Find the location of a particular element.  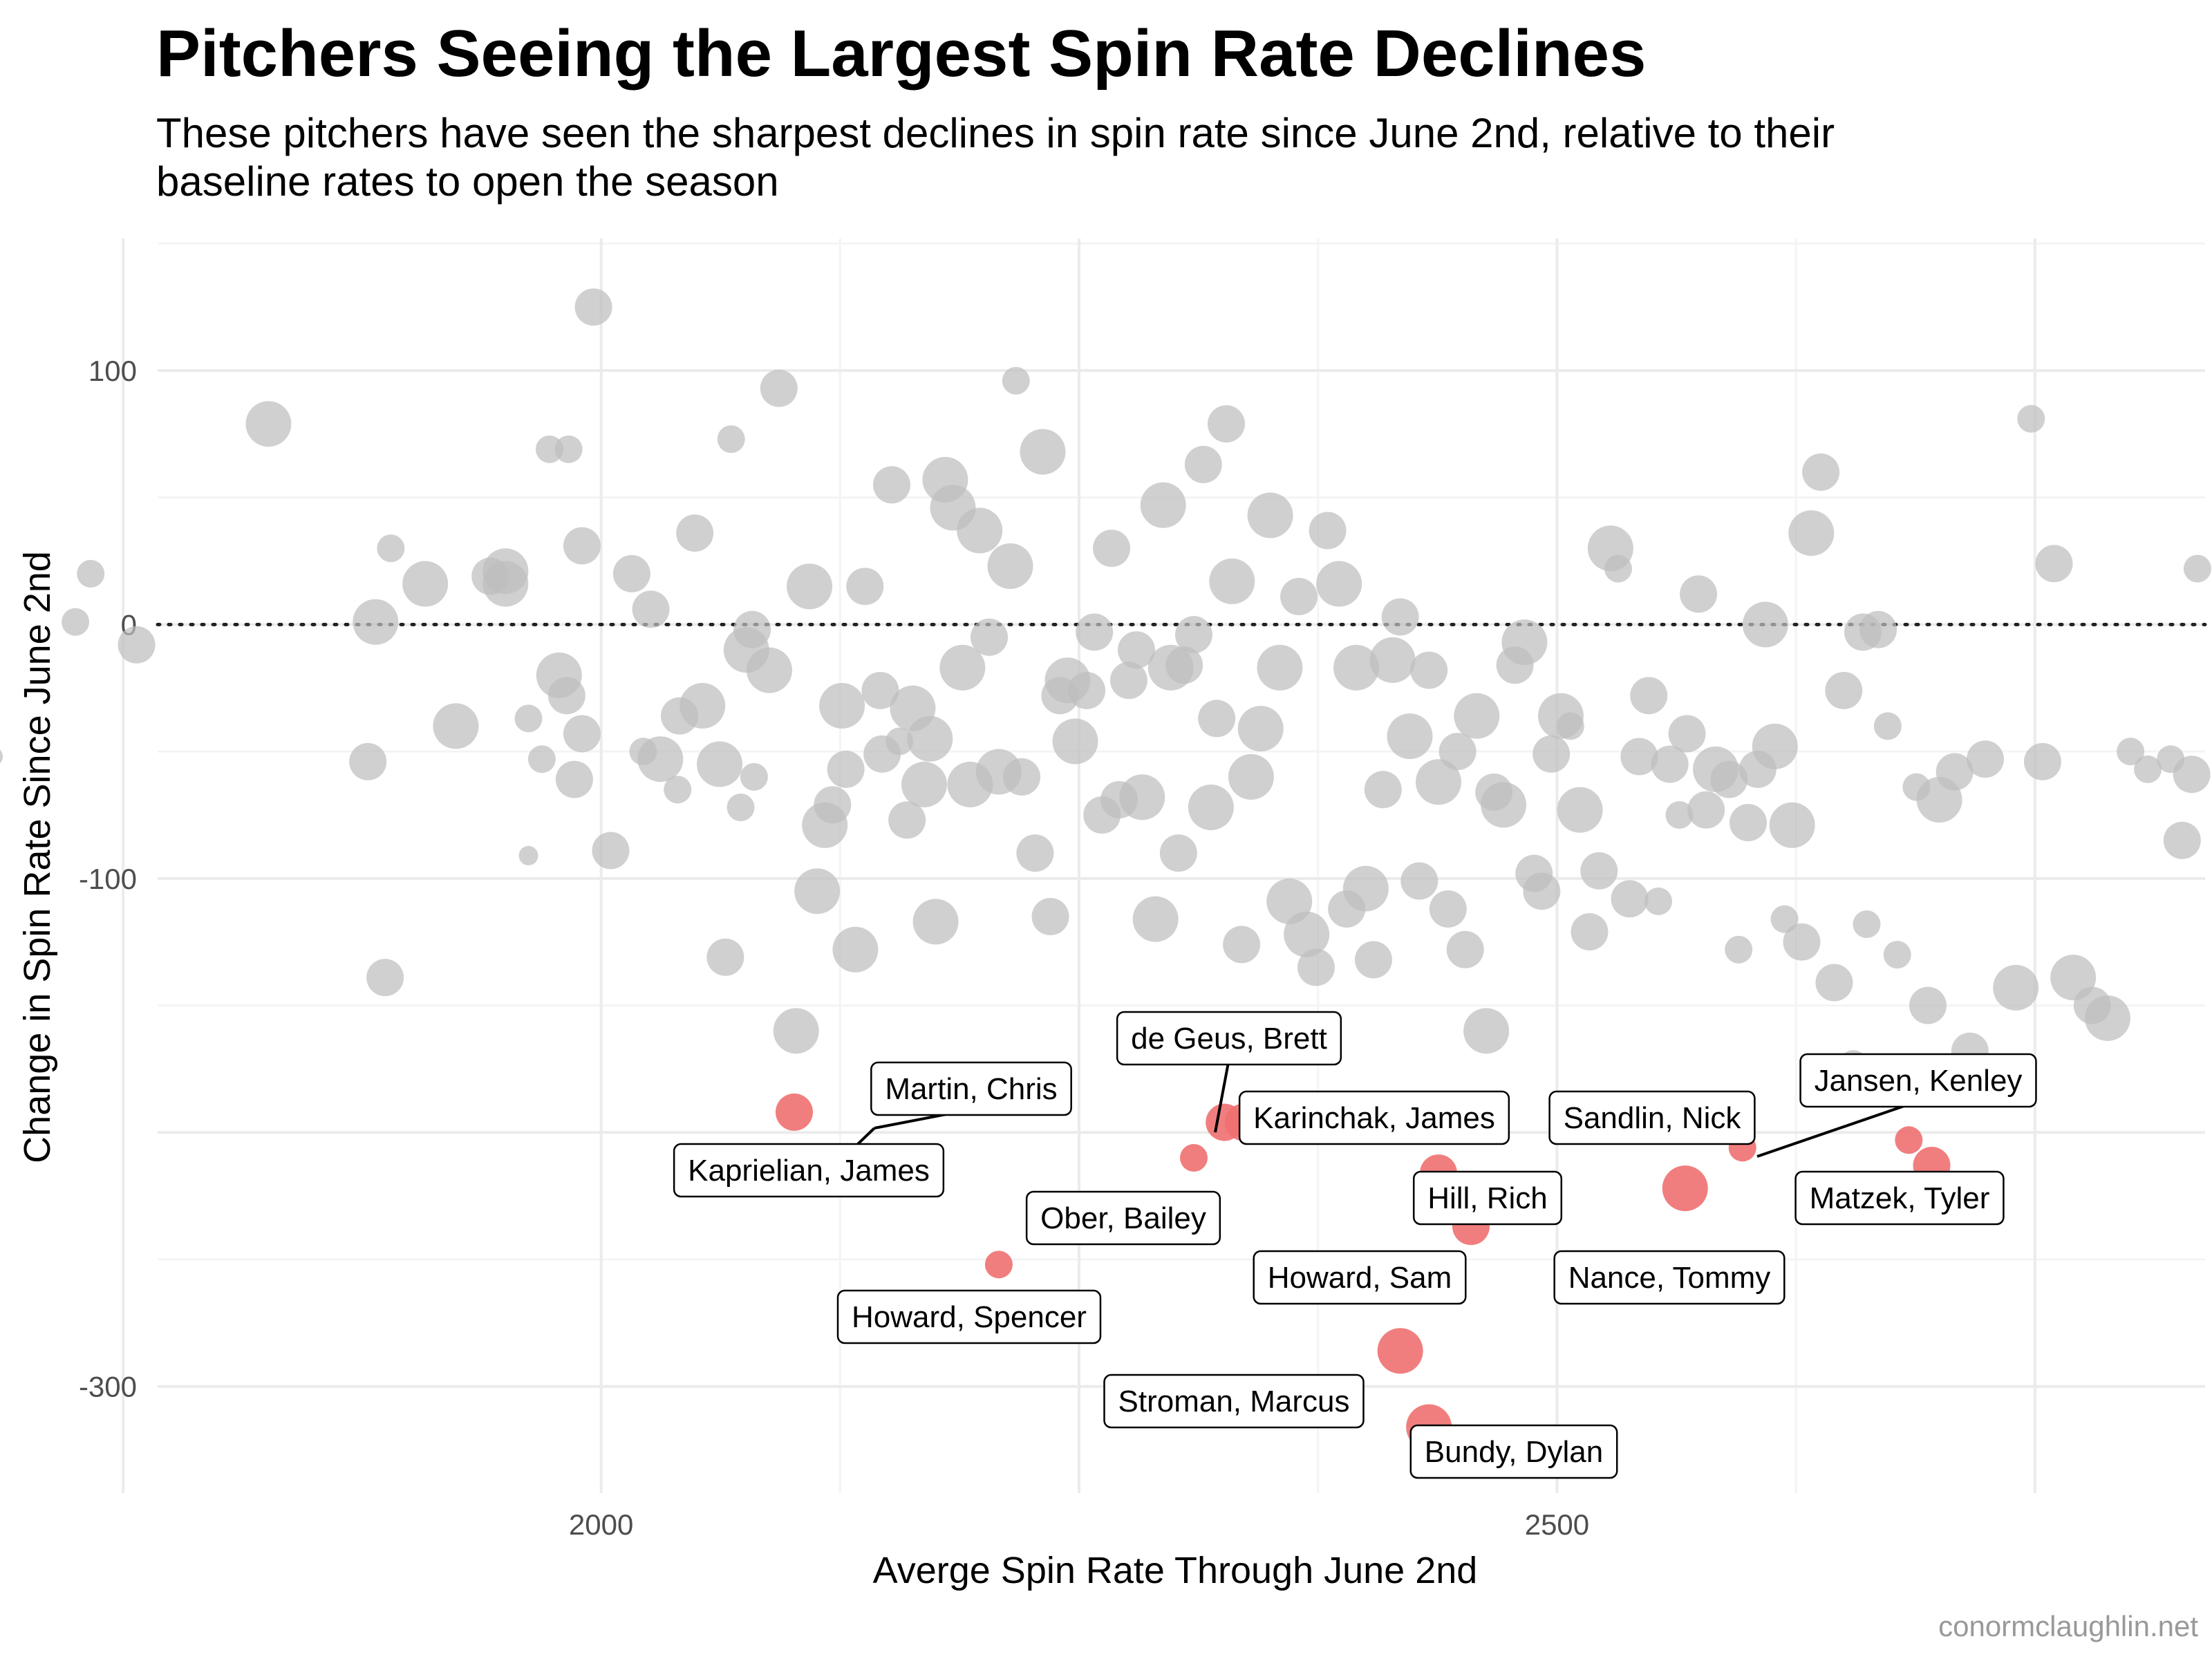

point-label: Stroman, Marcus is located at coordinates (1234, 1401).